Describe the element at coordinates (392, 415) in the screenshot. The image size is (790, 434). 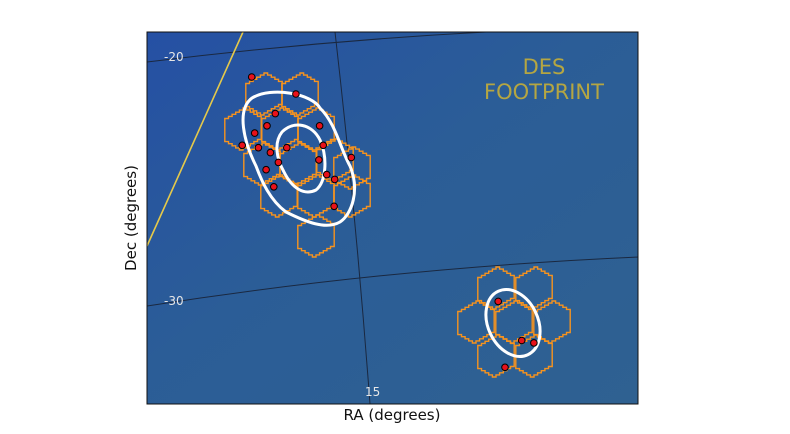
I see `x-axis-label: RA (degrees)` at that location.